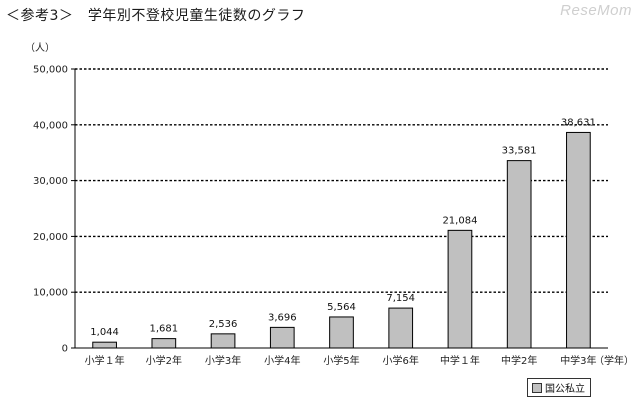 This screenshot has width=640, height=405. What do you see at coordinates (400, 298) in the screenshot?
I see `data-label: 7,154` at bounding box center [400, 298].